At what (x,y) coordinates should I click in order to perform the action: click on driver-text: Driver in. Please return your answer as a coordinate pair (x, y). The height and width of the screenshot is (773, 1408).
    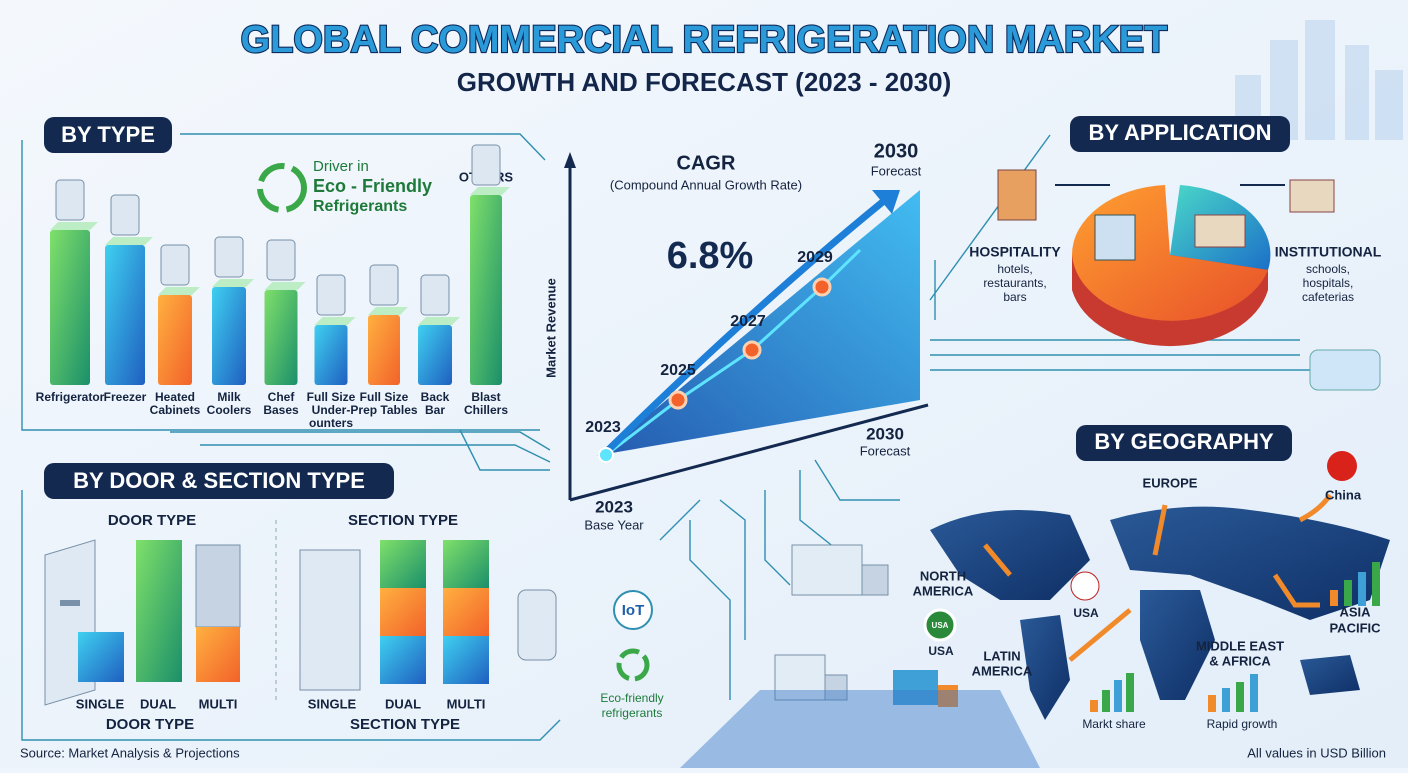
    Looking at the image, I should click on (341, 166).